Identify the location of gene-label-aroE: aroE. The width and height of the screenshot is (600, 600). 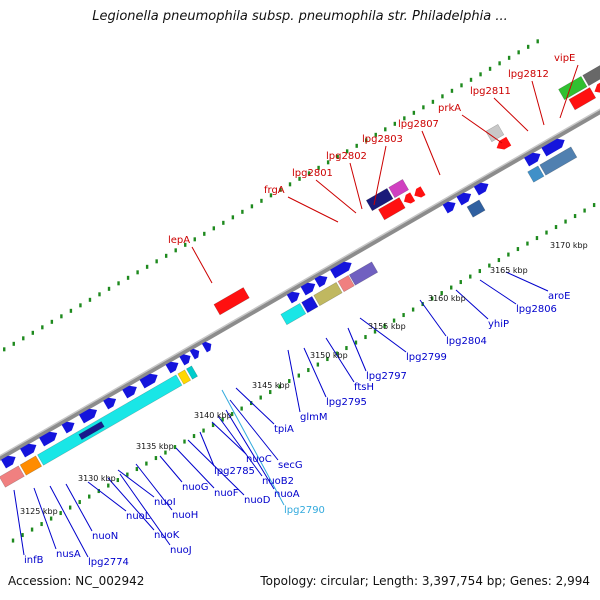
(559, 296).